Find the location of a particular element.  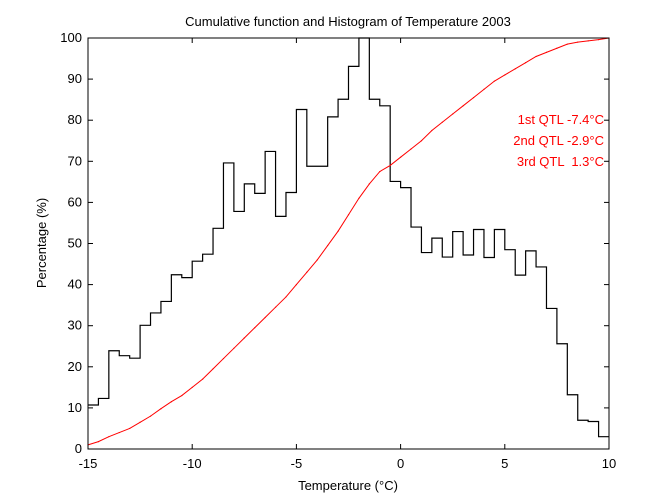

y-tick-label: 60 is located at coordinates (75, 201).